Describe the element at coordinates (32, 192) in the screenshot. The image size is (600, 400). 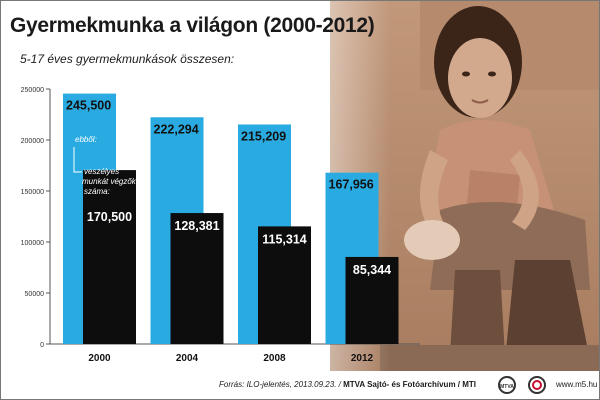
I see `y-tick-label: 150000` at that location.